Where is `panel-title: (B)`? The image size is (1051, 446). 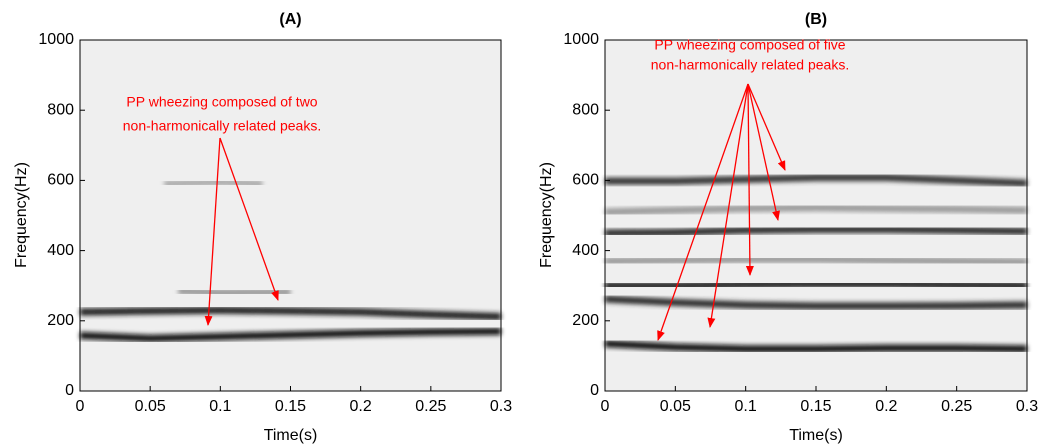
panel-title: (B) is located at coordinates (816, 19).